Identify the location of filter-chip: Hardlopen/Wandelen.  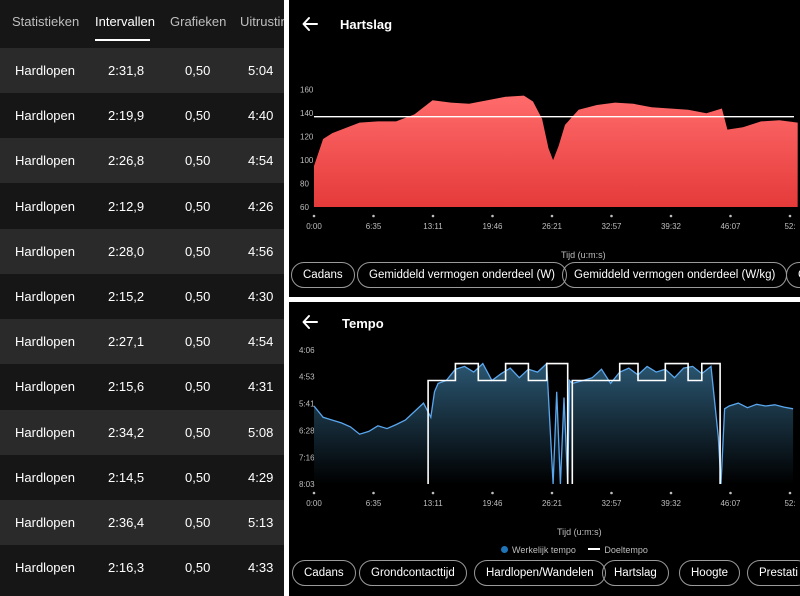
(540, 573).